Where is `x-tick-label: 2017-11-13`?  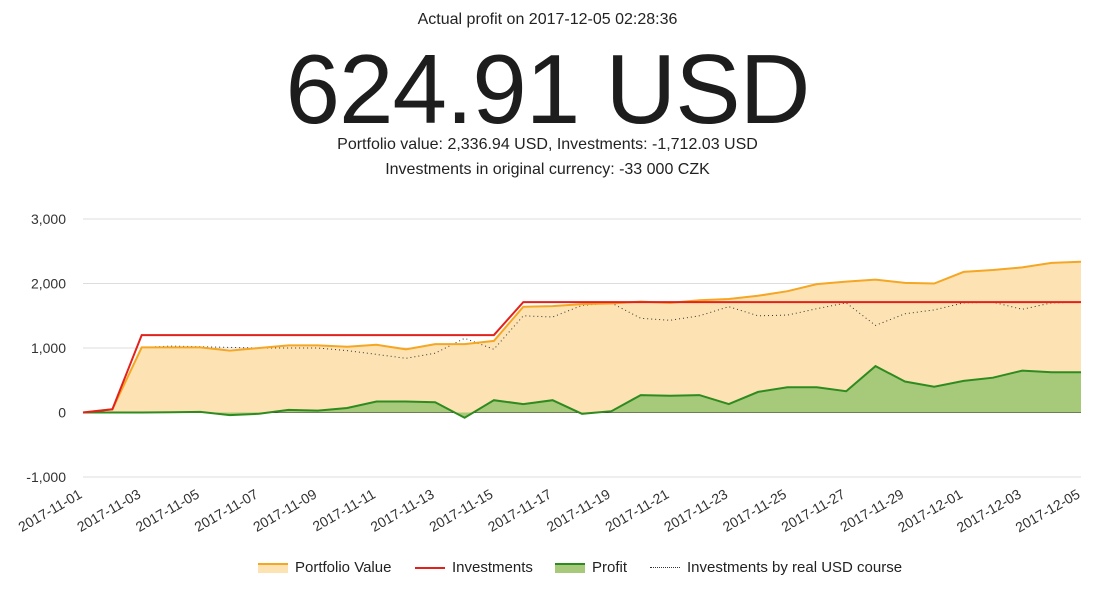 x-tick-label: 2017-11-13 is located at coordinates (402, 510).